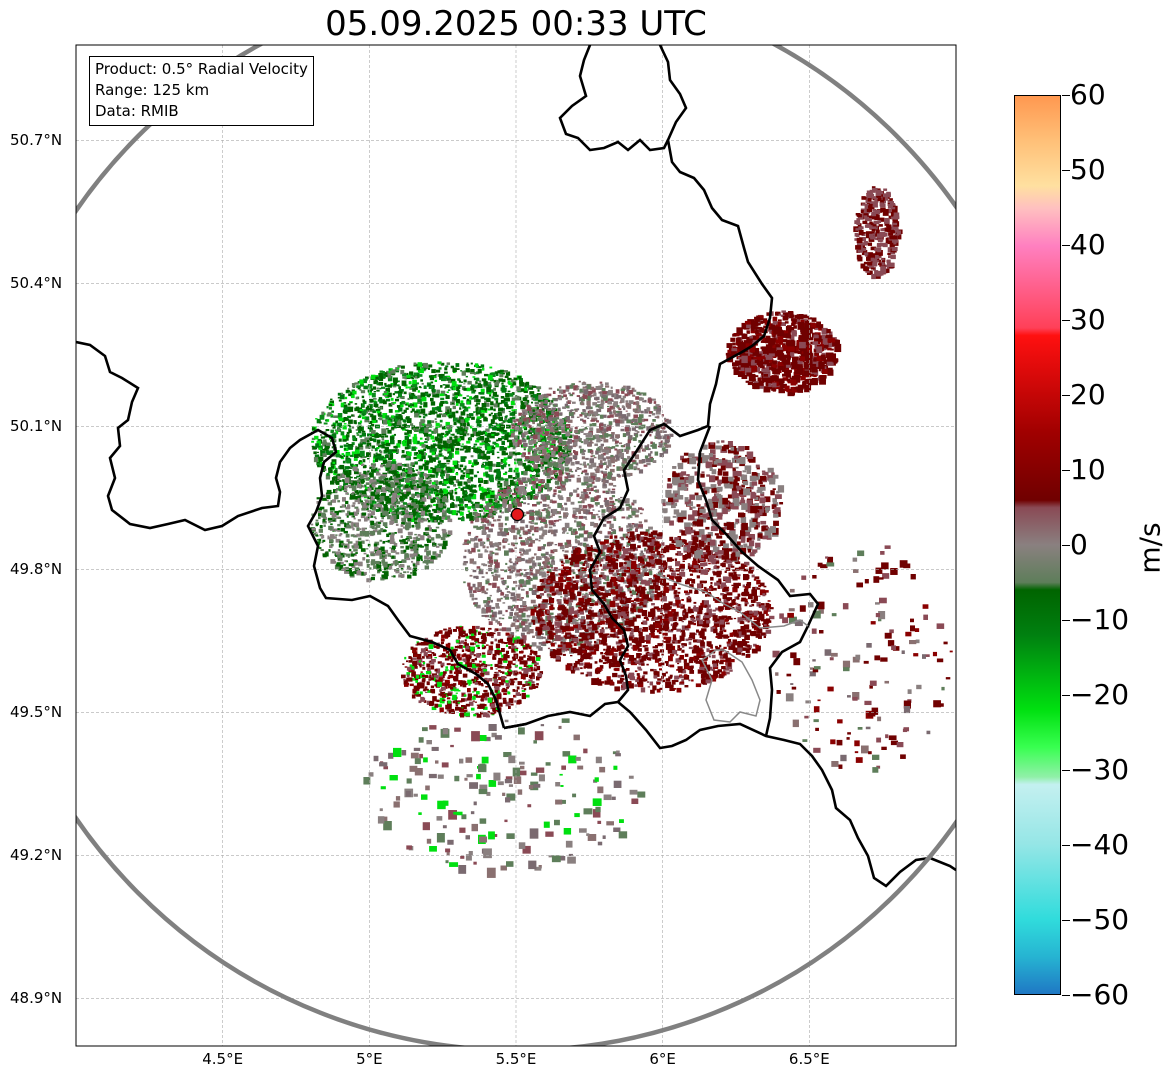 This screenshot has width=1171, height=1081. I want to click on lon-tick-label: 6.5°E, so click(809, 1059).